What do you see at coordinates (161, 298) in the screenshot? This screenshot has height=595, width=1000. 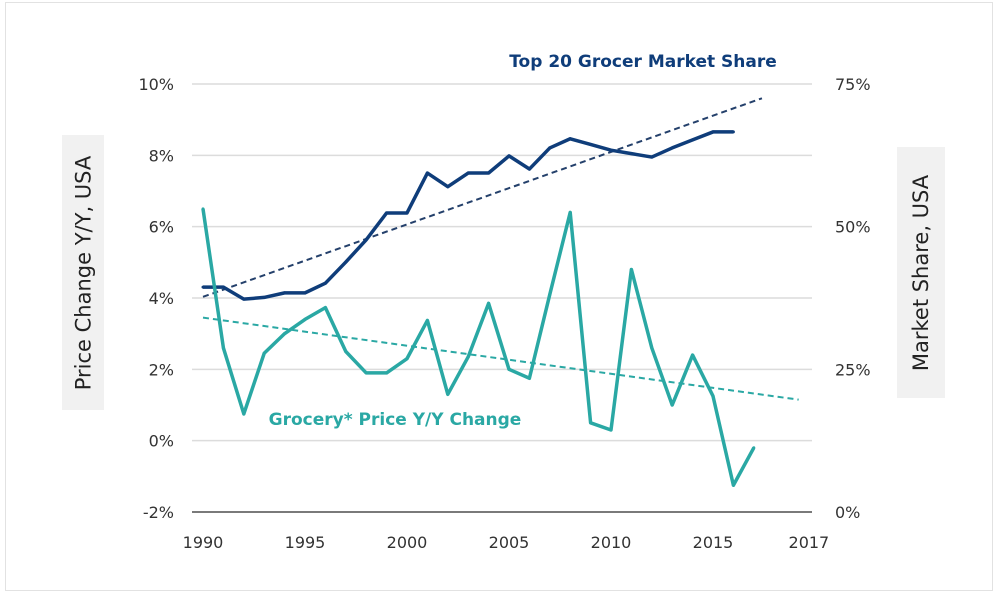 I see `left-tick-label: 4%` at bounding box center [161, 298].